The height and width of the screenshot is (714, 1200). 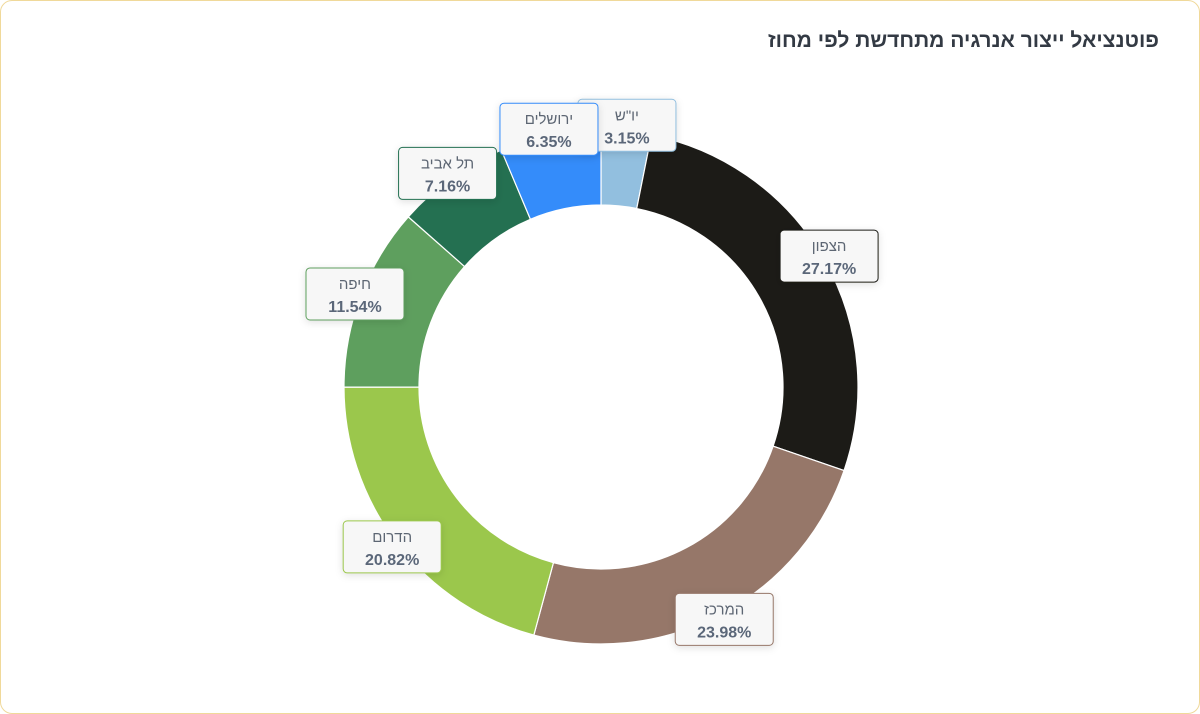 I want to click on slice-label-name: הצפון, so click(x=829, y=246).